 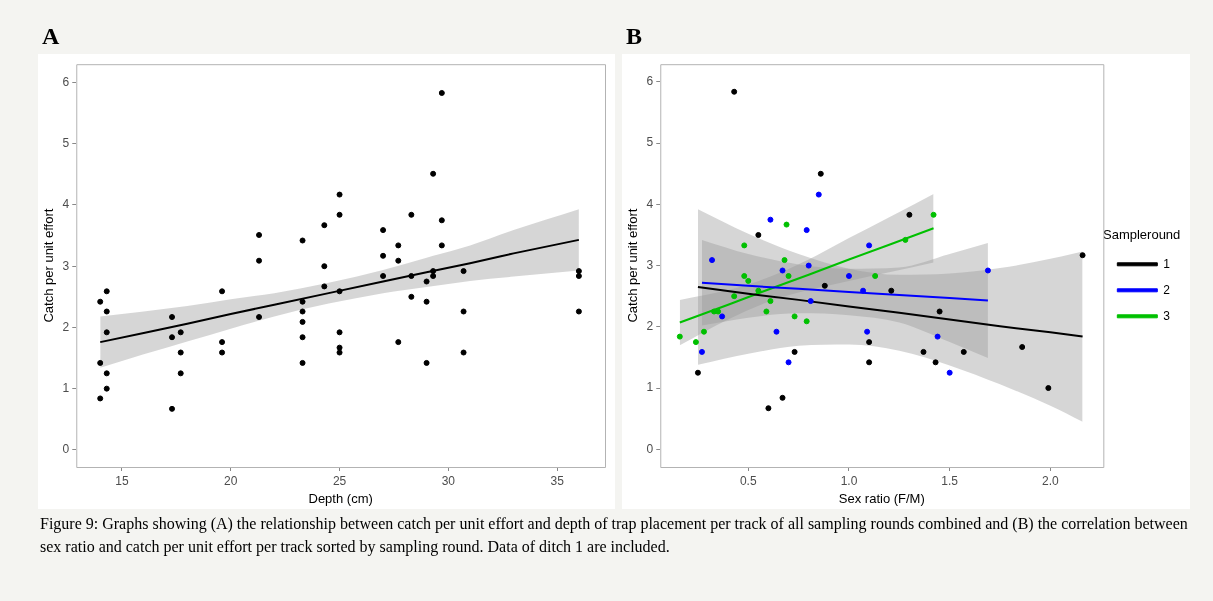 What do you see at coordinates (950, 480) in the screenshot?
I see `x-tick-label: 1.5` at bounding box center [950, 480].